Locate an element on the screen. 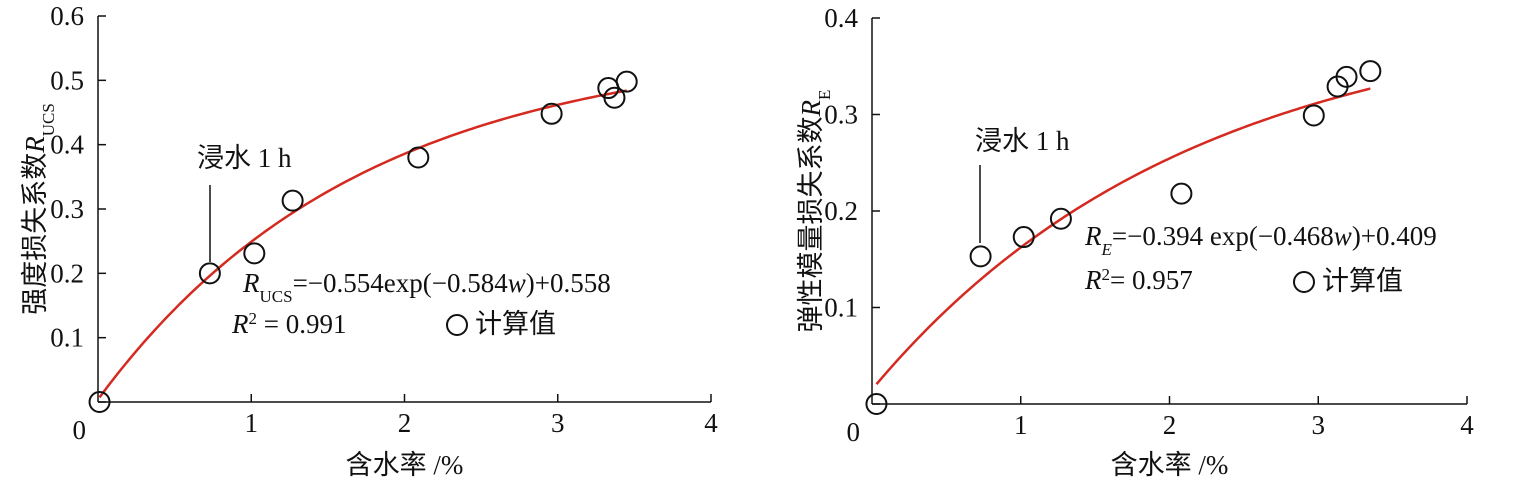 The height and width of the screenshot is (486, 1514). text-part: )+0.409 is located at coordinates (1394, 236).